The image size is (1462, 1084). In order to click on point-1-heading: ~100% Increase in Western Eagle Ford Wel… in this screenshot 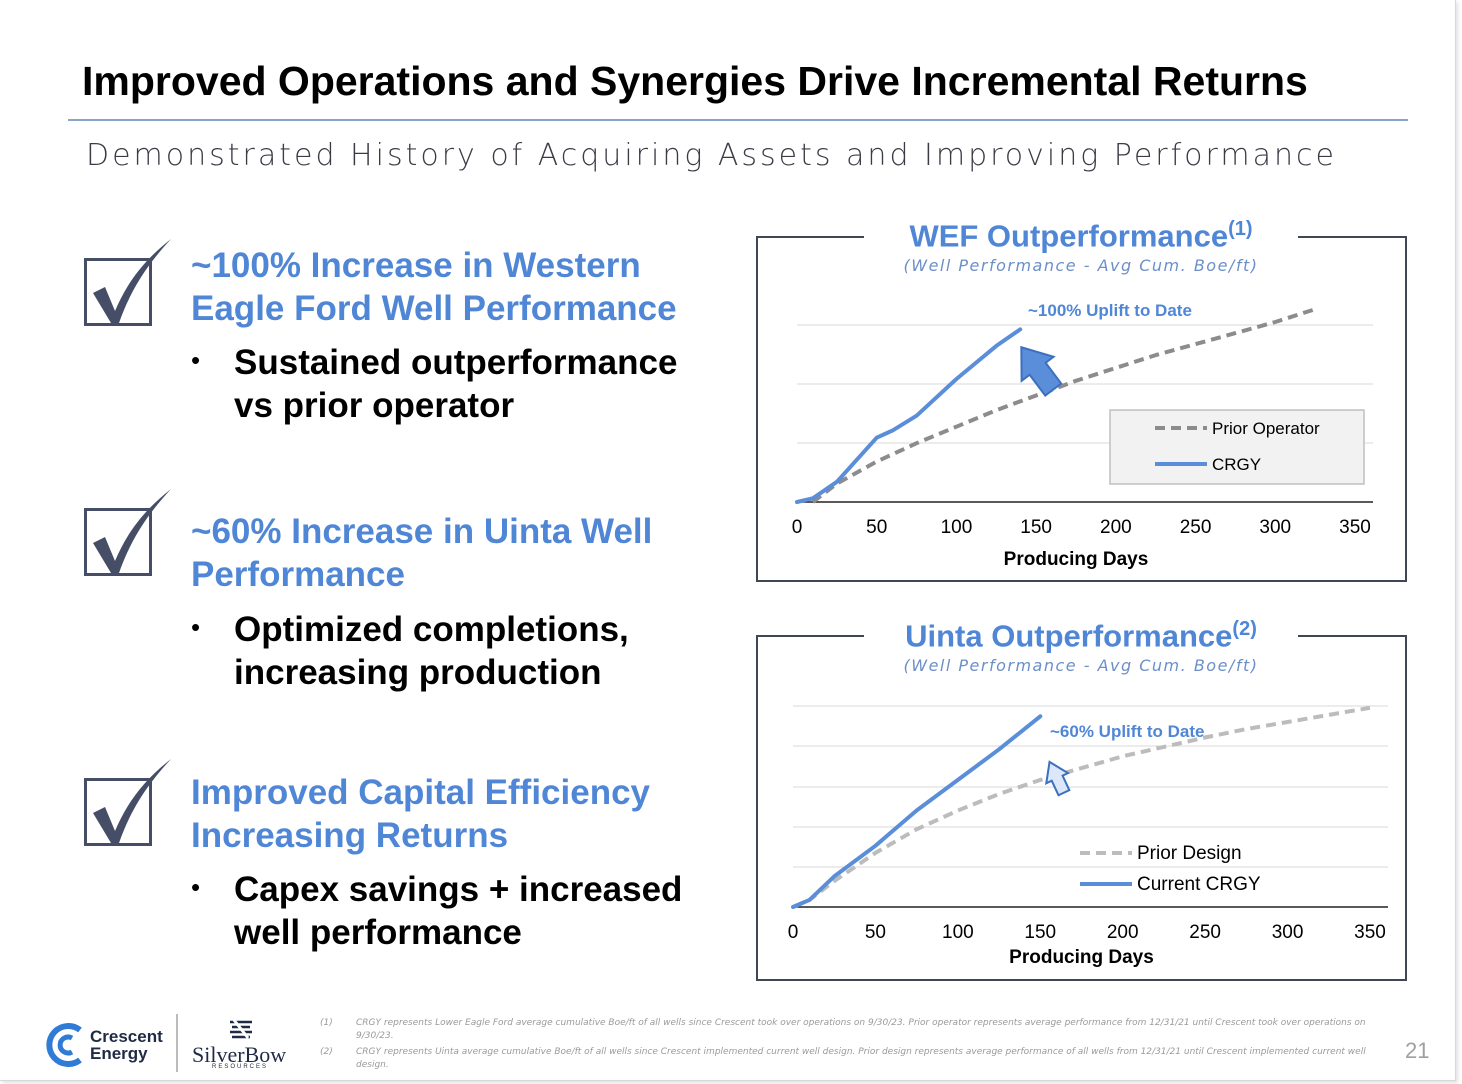, I will do `click(434, 287)`.